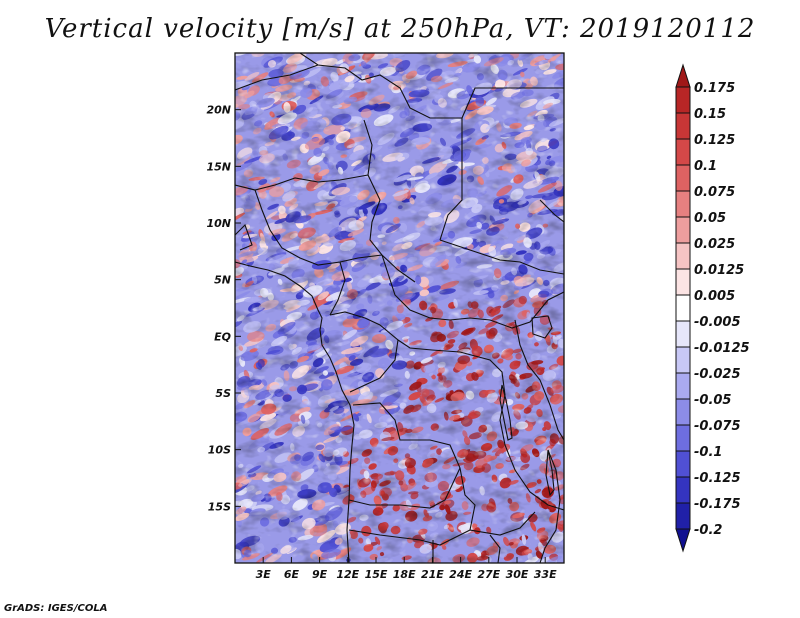 The width and height of the screenshot is (800, 618). I want to click on colorbar-label: 0.025, so click(714, 244).